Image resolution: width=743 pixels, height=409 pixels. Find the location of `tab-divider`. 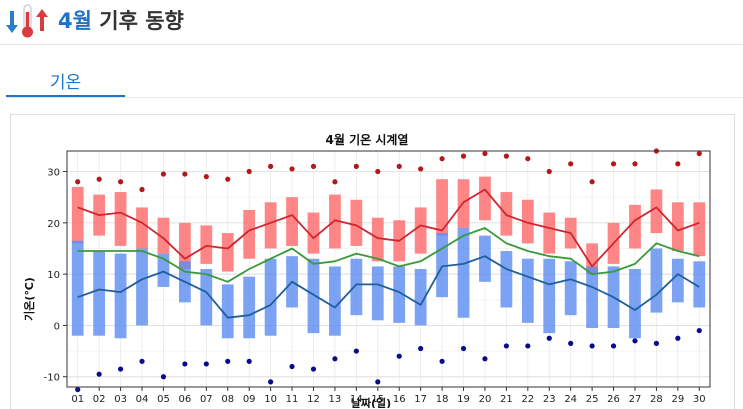

tab-divider is located at coordinates (374, 97).